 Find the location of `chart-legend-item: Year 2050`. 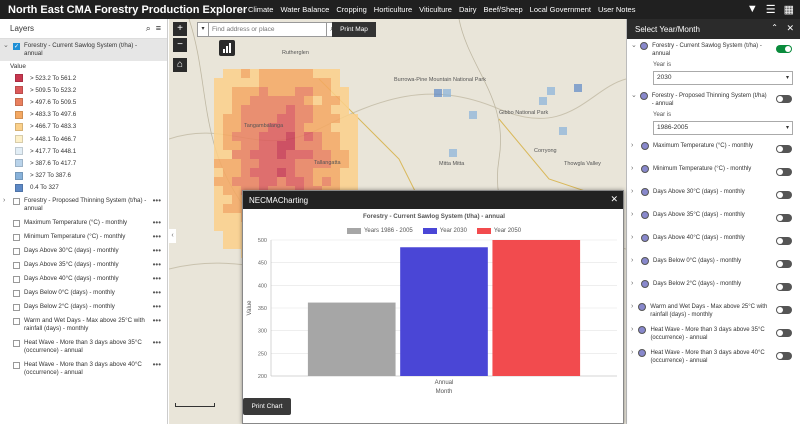

chart-legend-item: Year 2050 is located at coordinates (498, 231).